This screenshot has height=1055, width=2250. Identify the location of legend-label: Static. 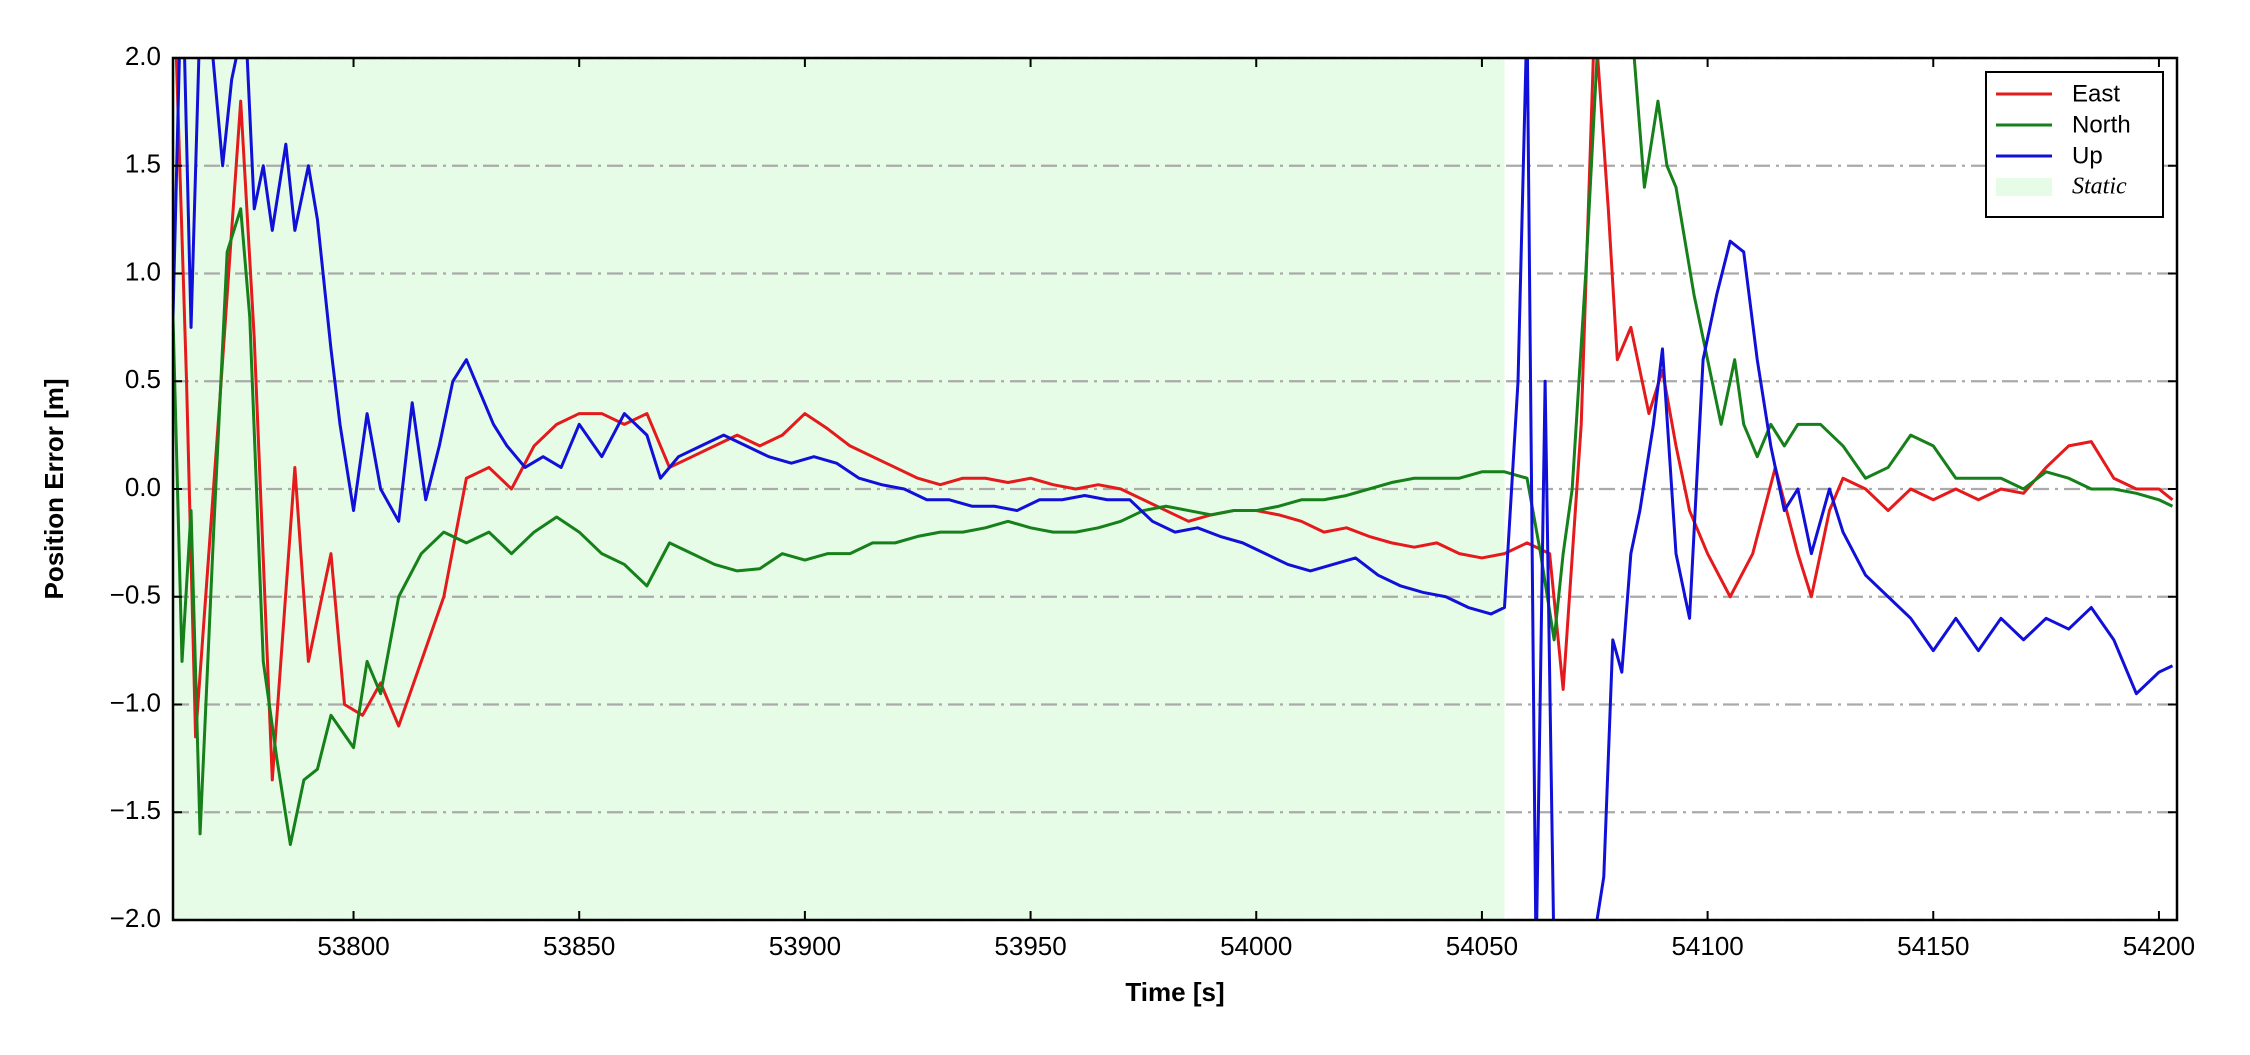
(2099, 187).